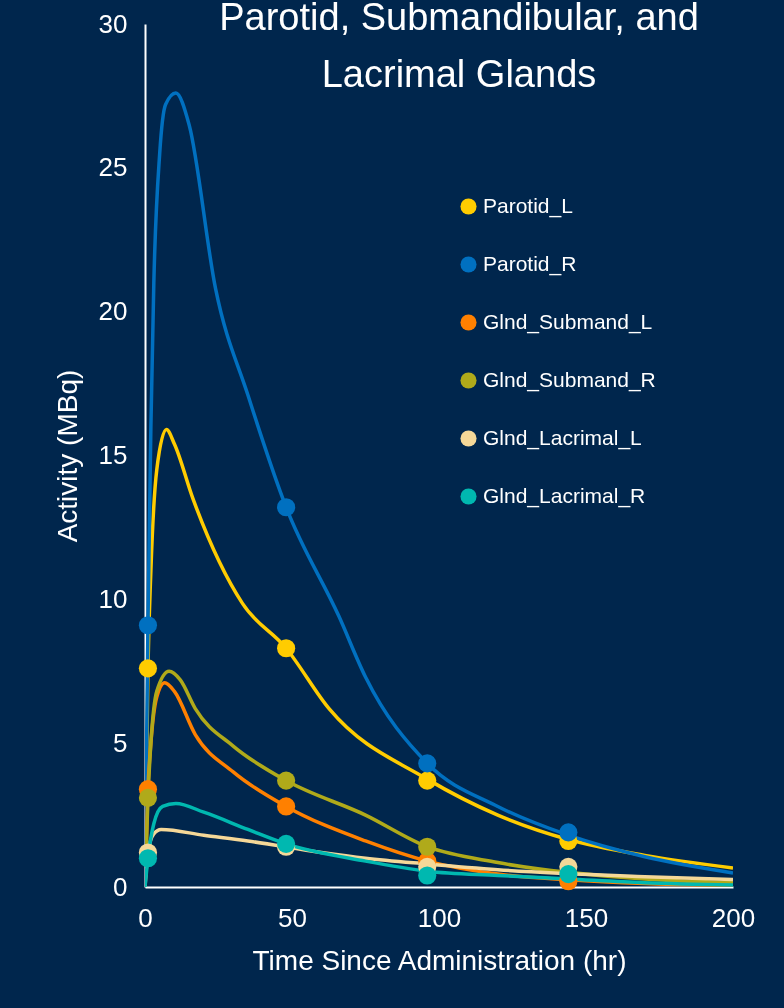 The width and height of the screenshot is (784, 1008). I want to click on y-axis-title: Activity (MBq), so click(67, 456).